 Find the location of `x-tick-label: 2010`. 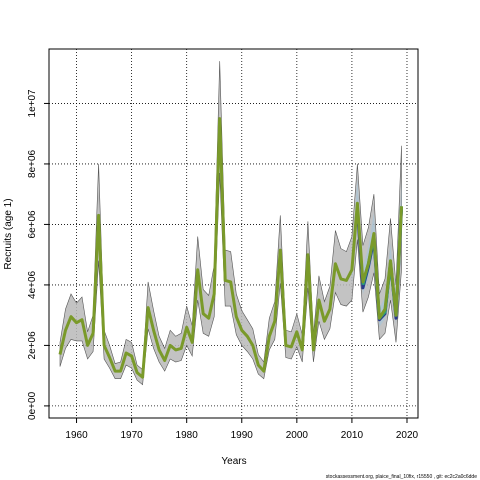

x-tick-label: 2010 is located at coordinates (352, 435).